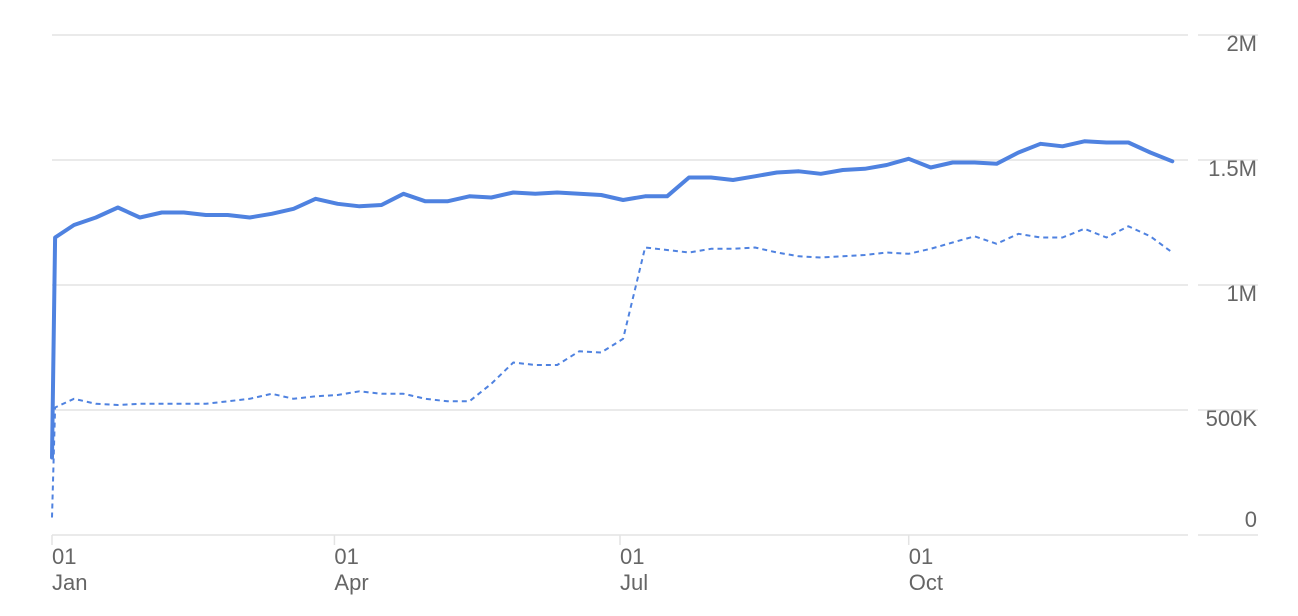 This screenshot has width=1298, height=616. I want to click on y-tick-label: 1M, so click(1241, 293).